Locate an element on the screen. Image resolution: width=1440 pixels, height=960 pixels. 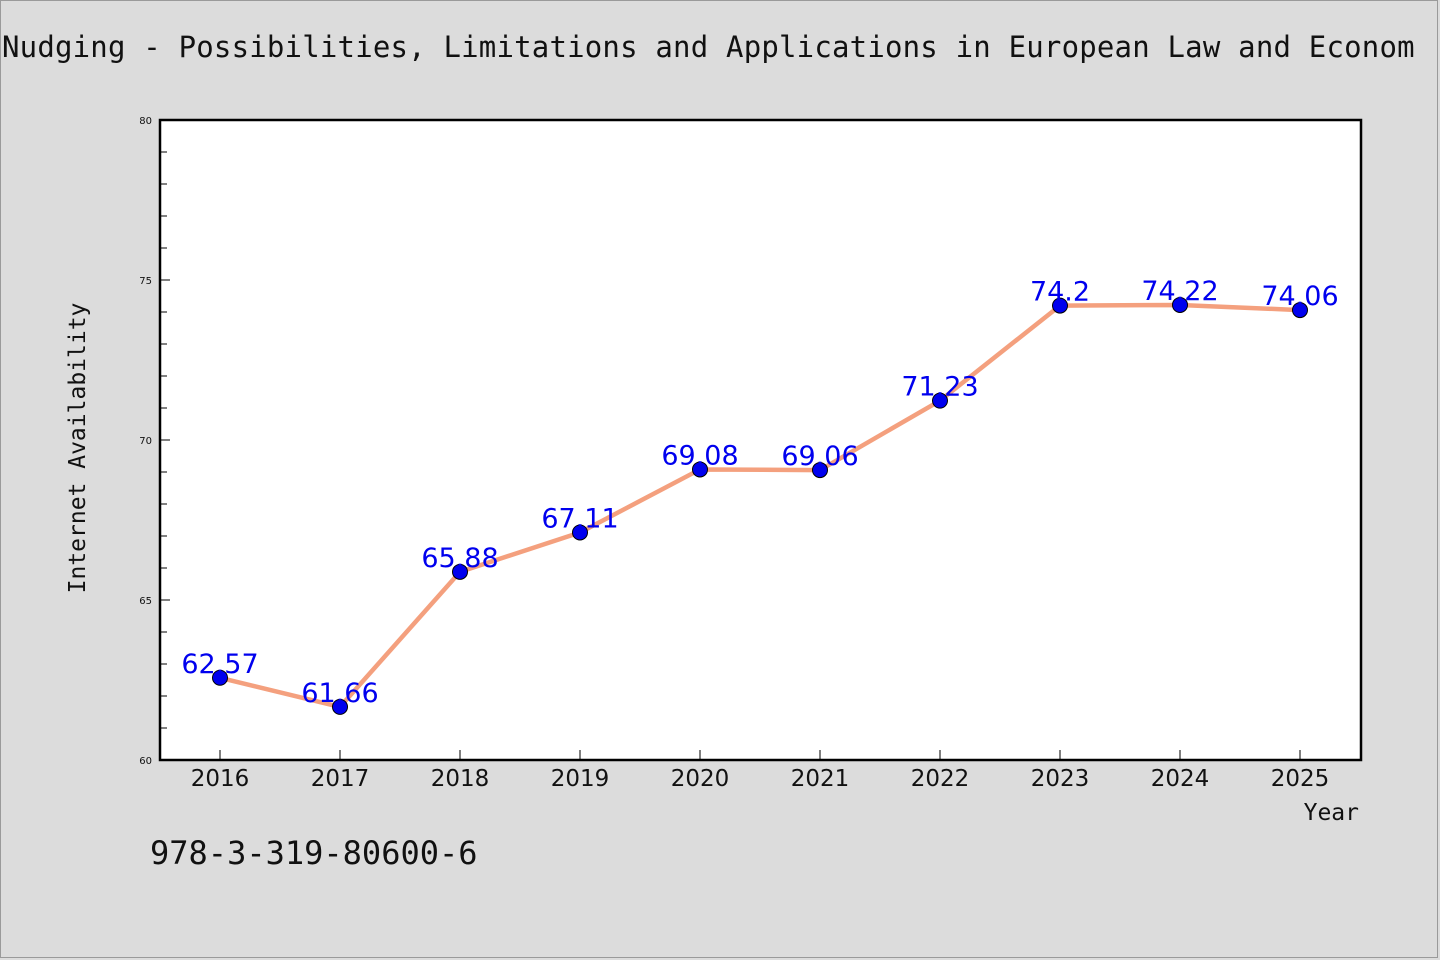
x-tick-label: 2024 is located at coordinates (1180, 779).